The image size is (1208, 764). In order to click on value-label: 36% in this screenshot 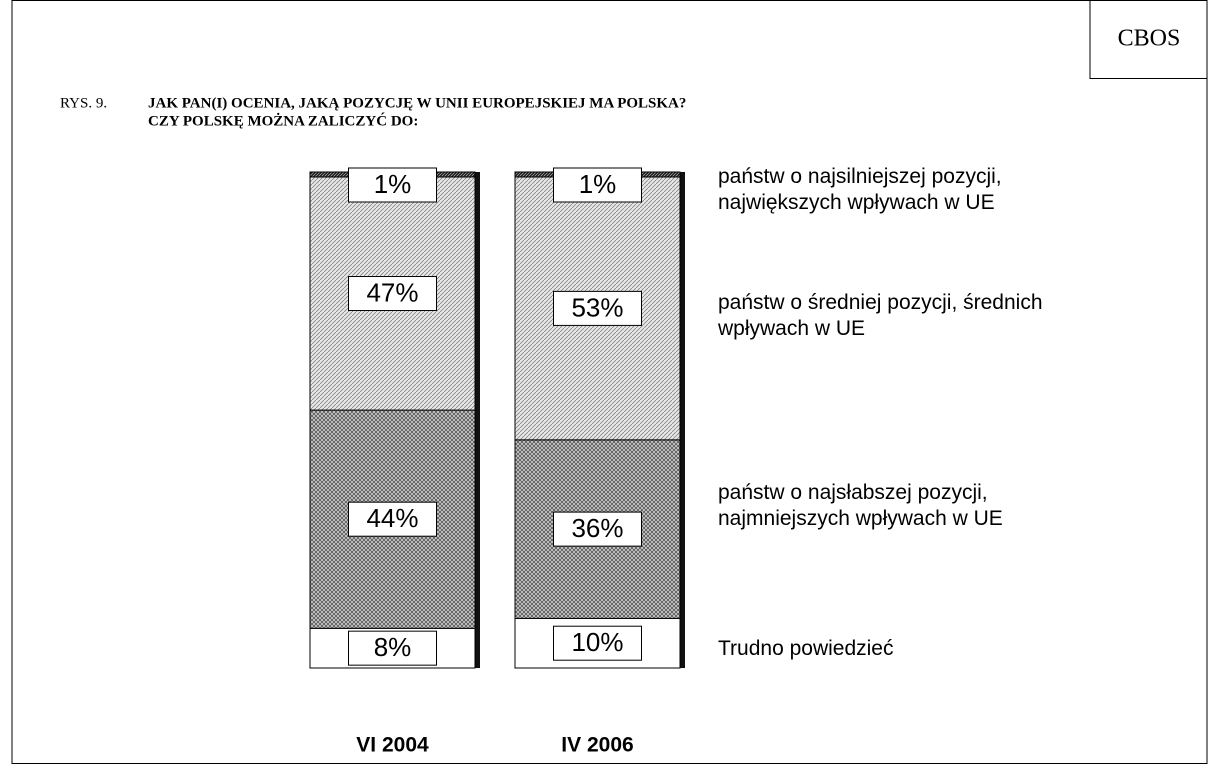, I will do `click(597, 528)`.